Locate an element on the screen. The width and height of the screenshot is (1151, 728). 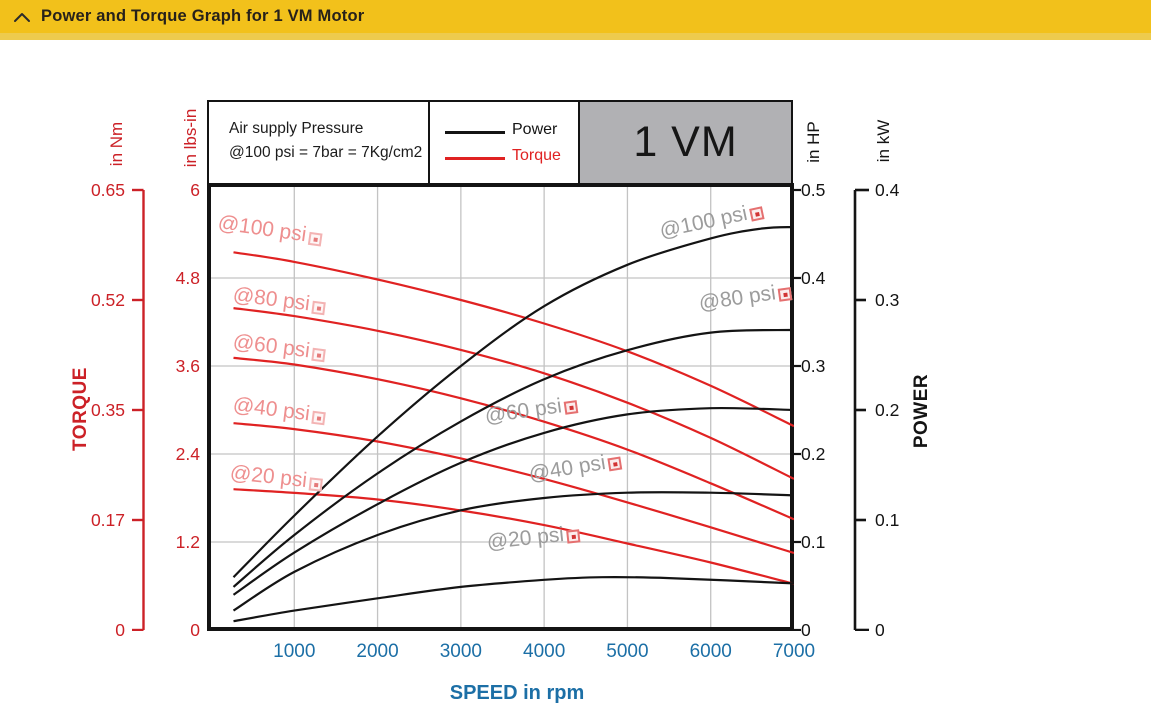
torque-80psi-curve is located at coordinates (513, 393).